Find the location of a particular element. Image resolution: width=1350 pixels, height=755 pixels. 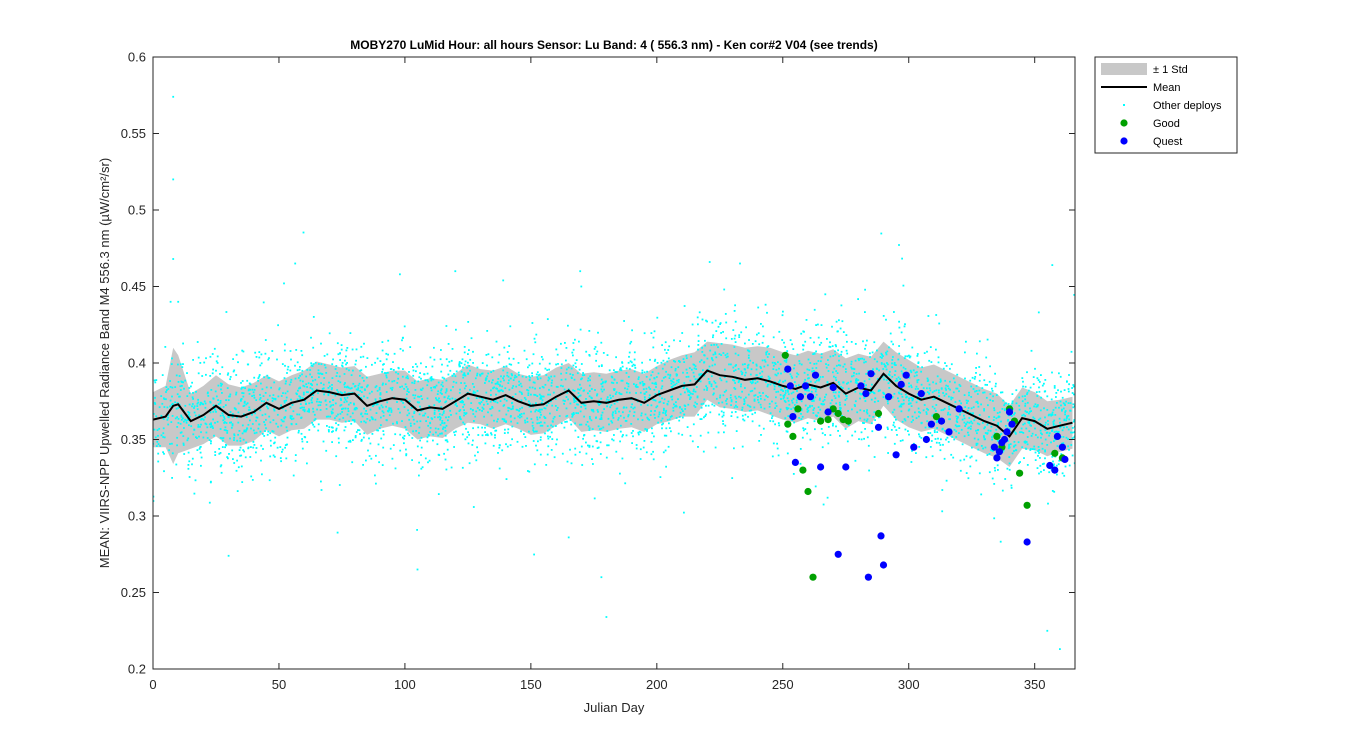

x-axis-label: Julian Day is located at coordinates (614, 707).